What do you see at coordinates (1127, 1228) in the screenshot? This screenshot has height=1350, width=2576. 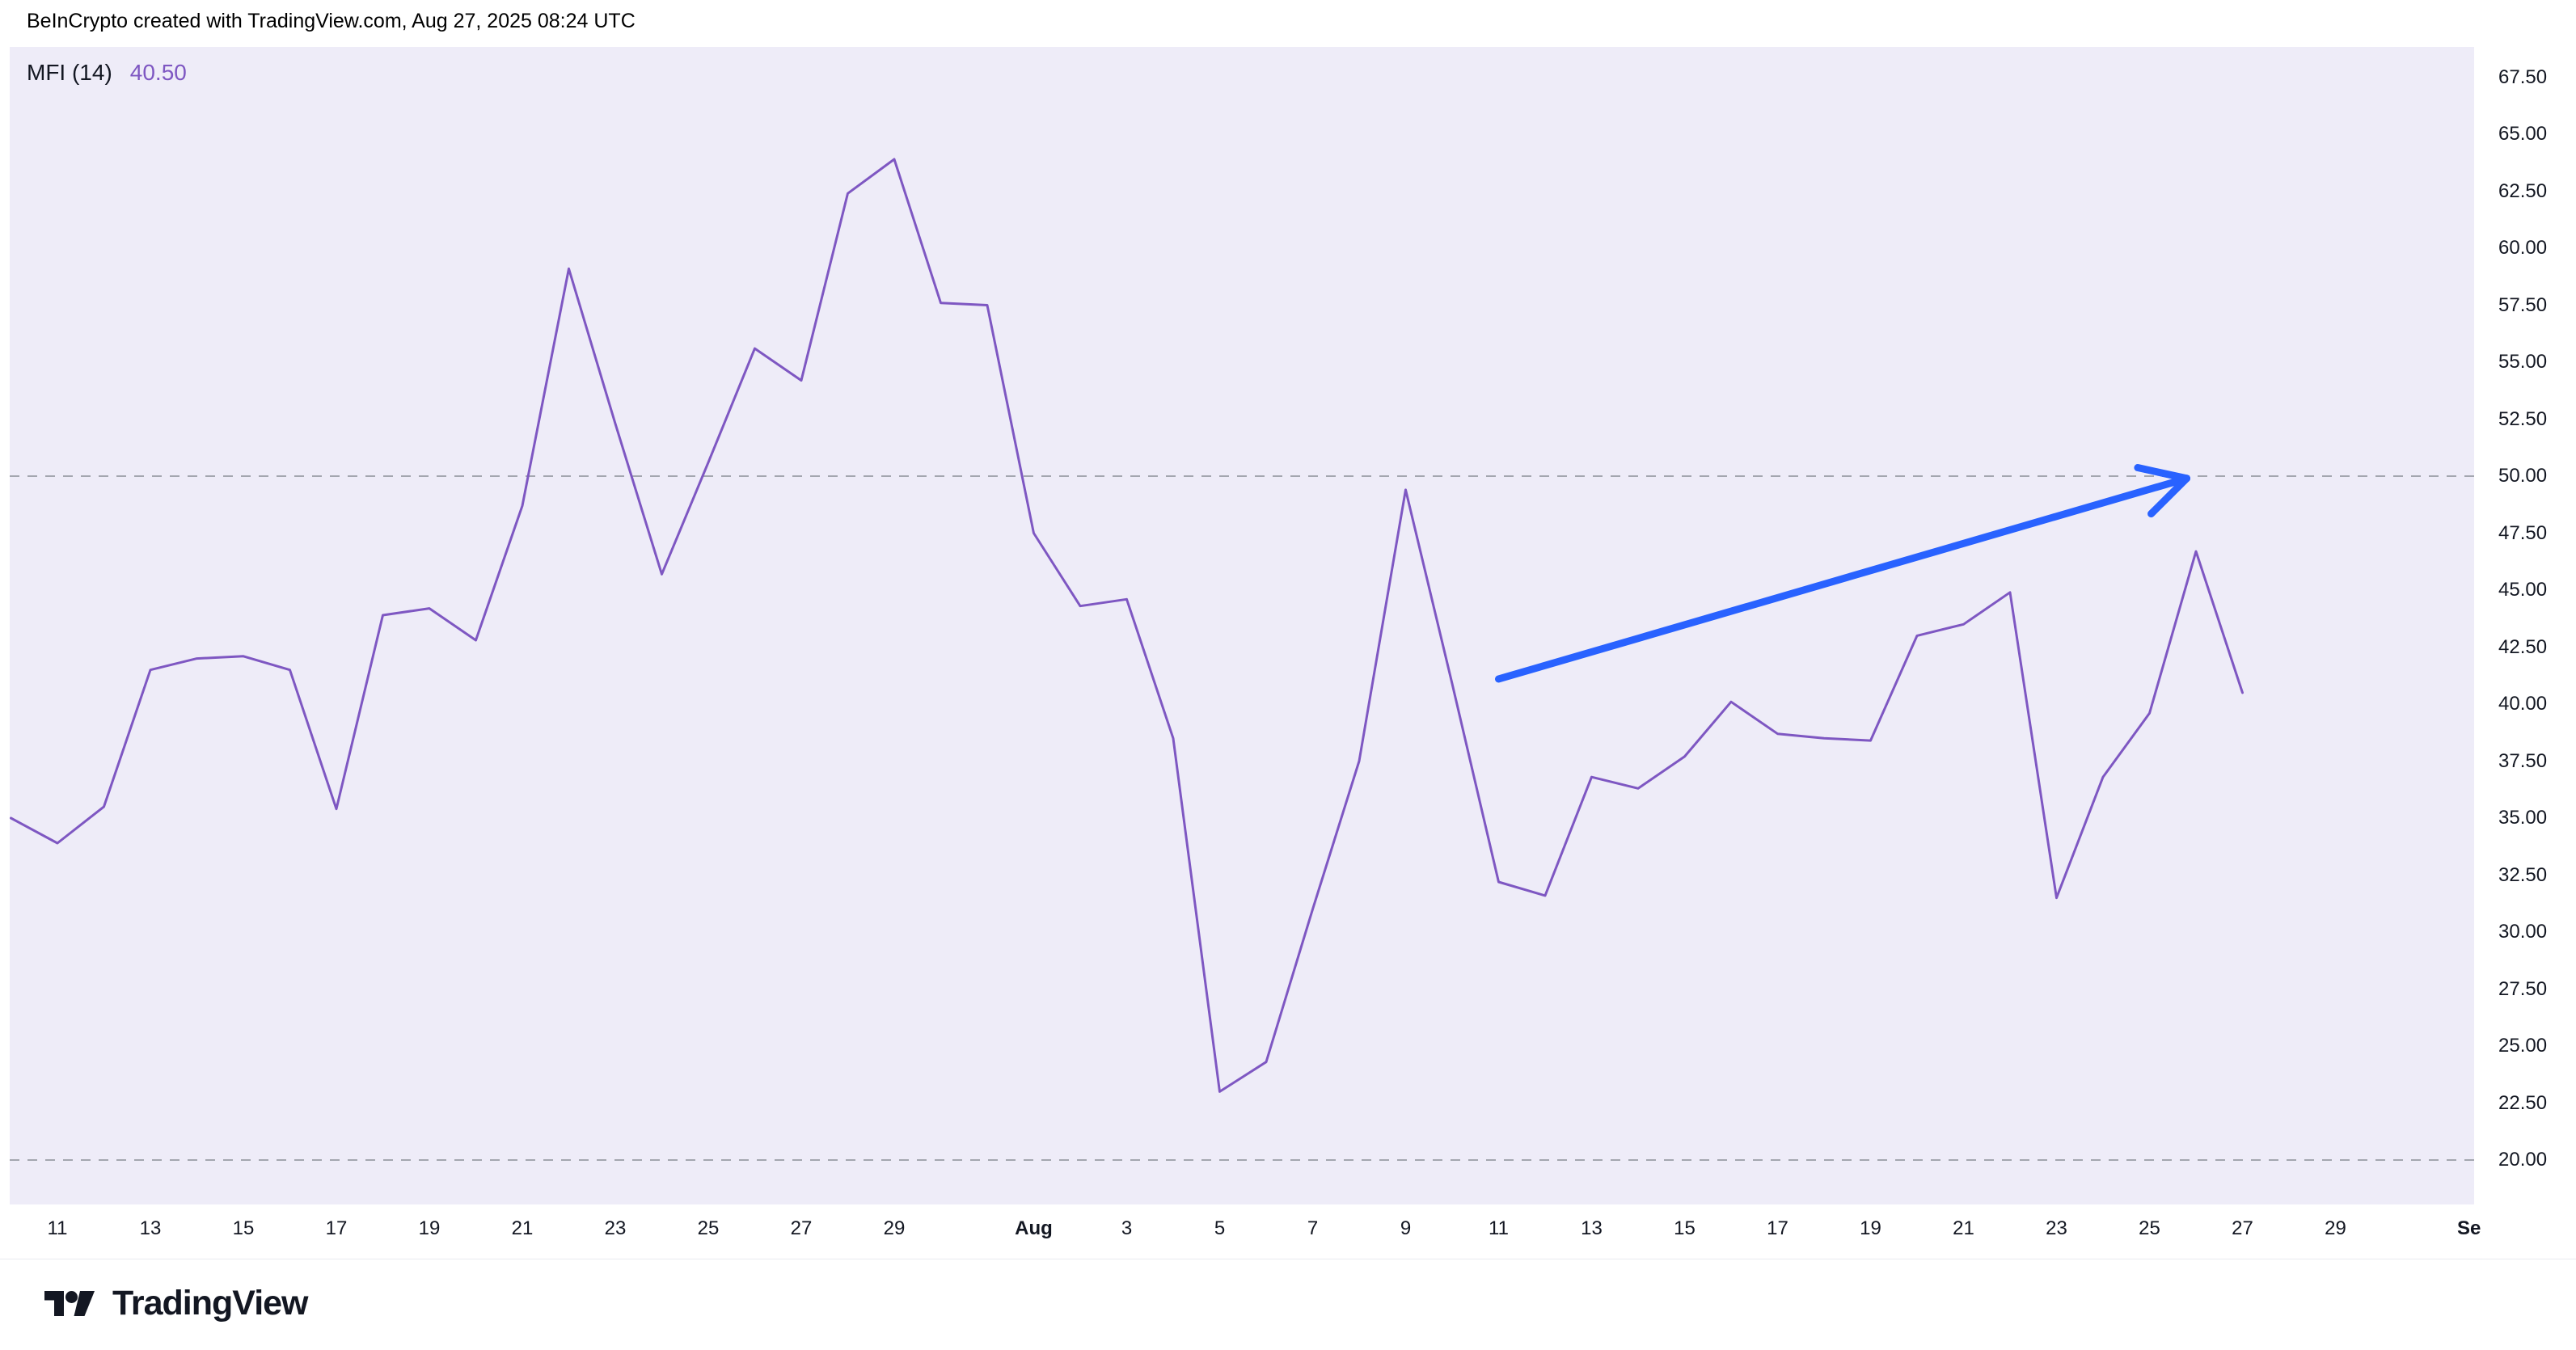 I see `time-axis-label: 3` at bounding box center [1127, 1228].